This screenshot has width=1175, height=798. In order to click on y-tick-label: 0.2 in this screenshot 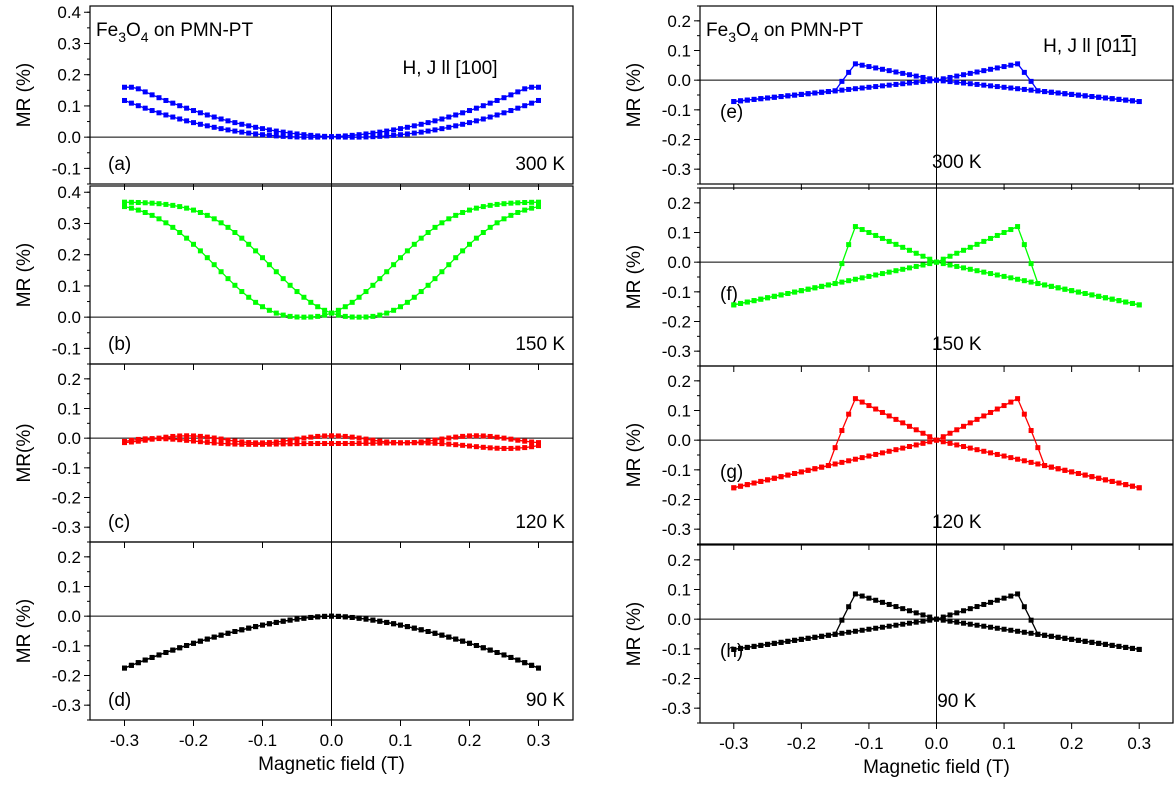, I will do `click(679, 560)`.